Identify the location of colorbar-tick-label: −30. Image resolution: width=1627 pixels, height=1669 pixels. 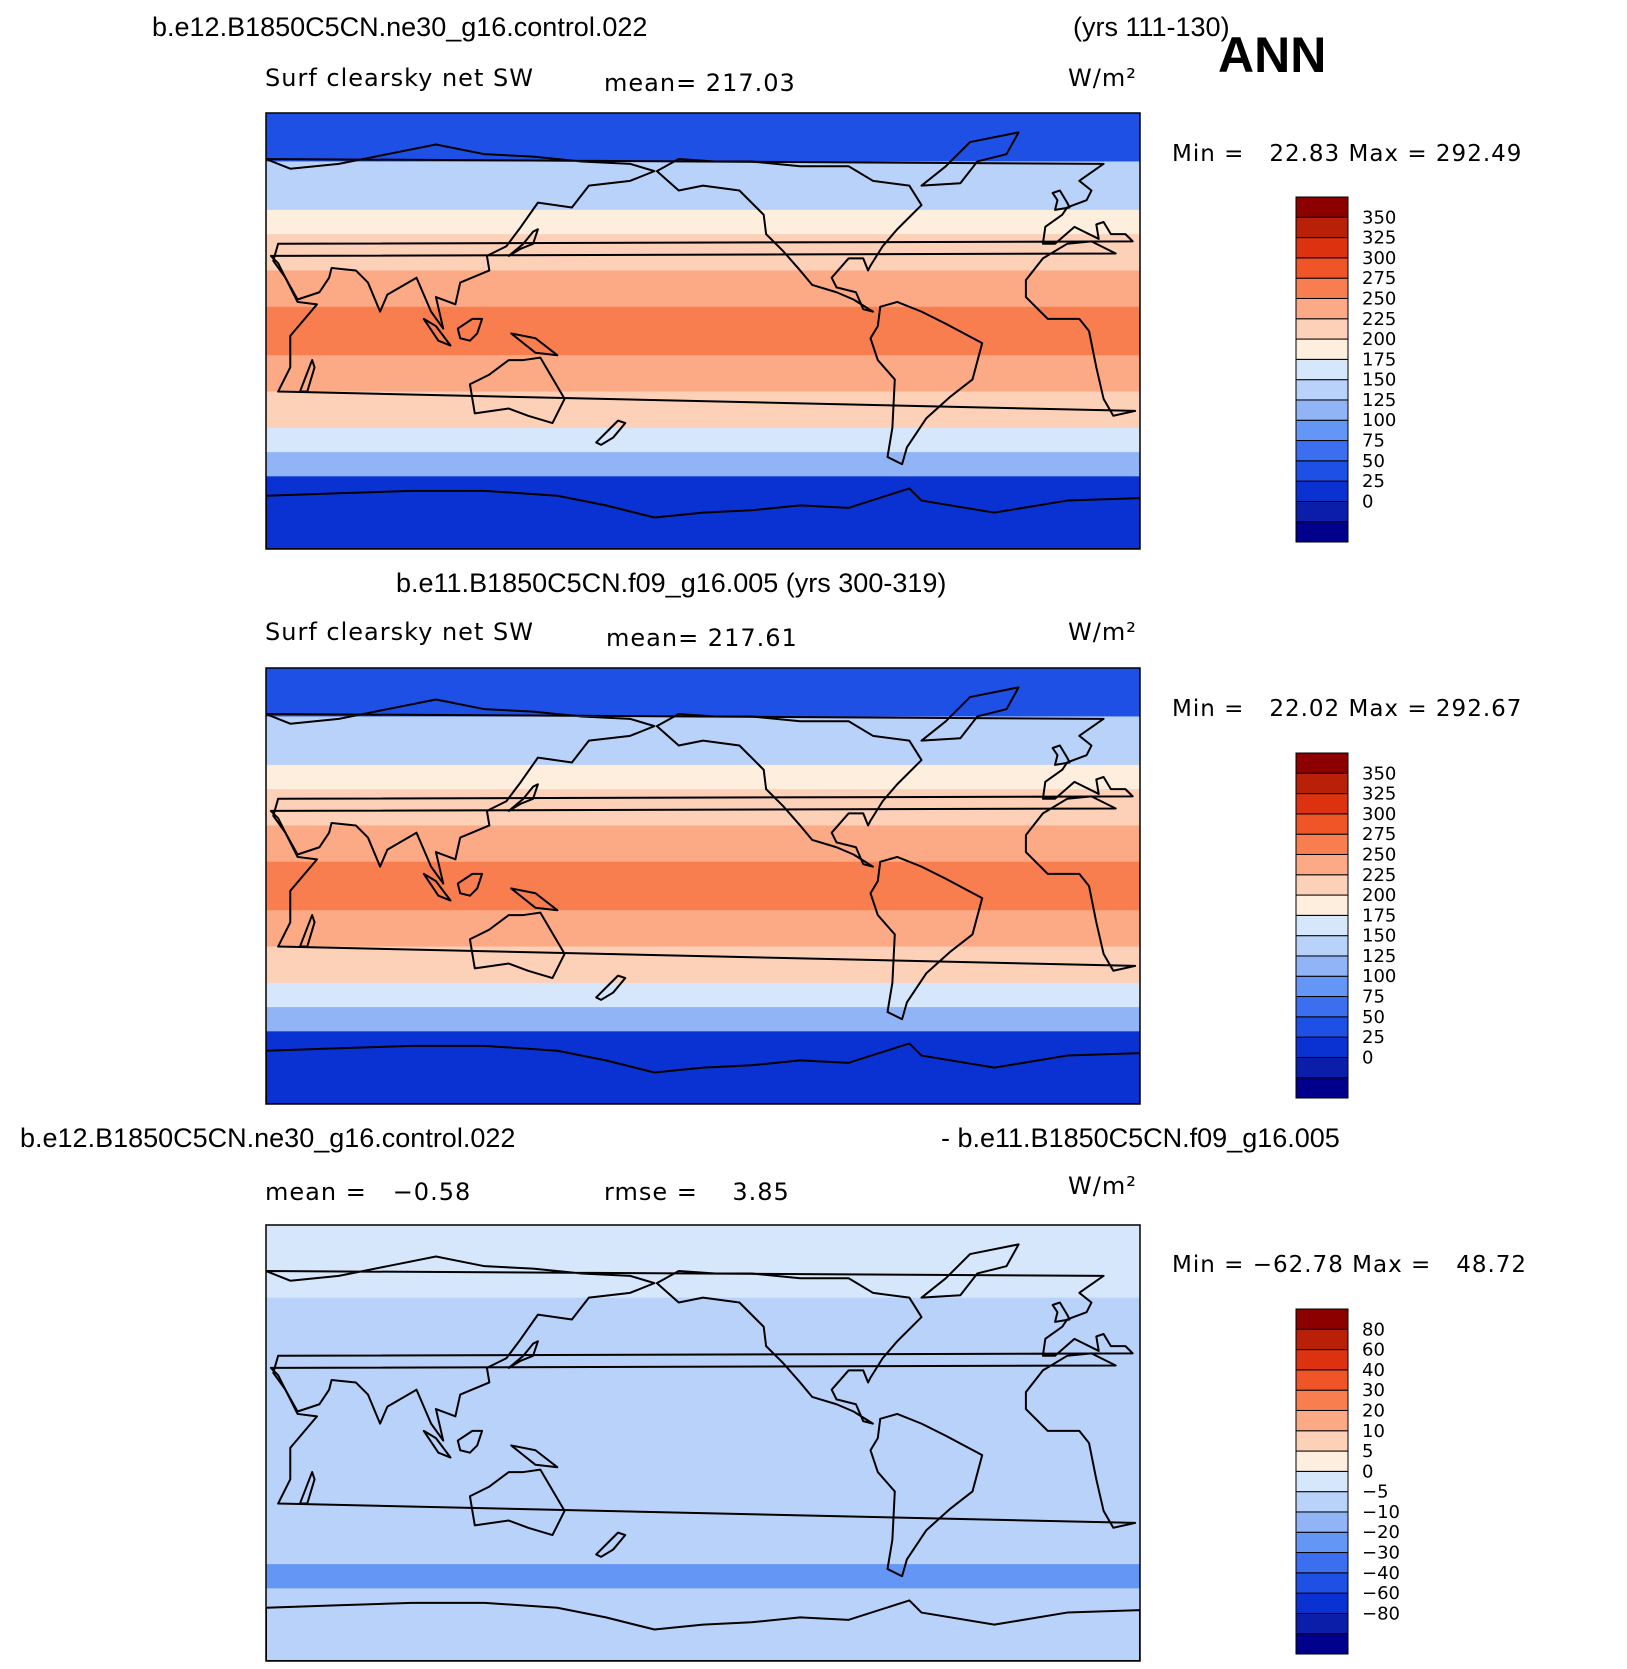
(1381, 1553).